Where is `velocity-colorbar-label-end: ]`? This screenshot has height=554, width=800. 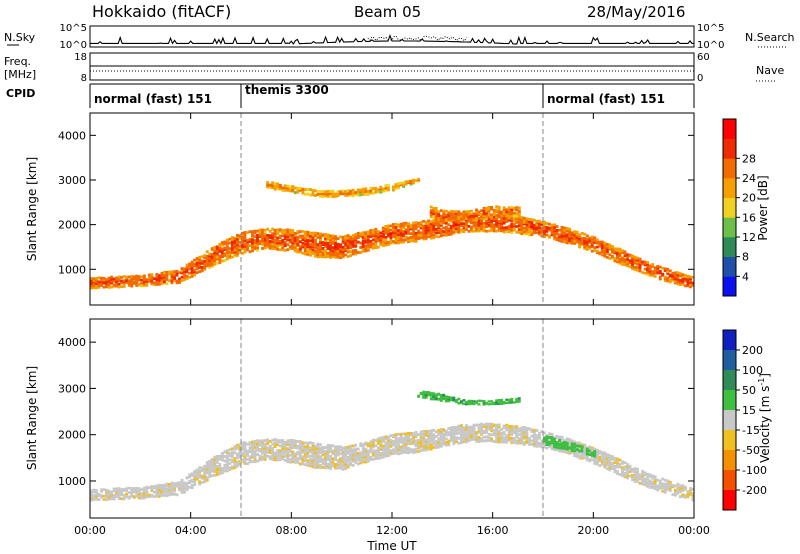 velocity-colorbar-label-end: ] is located at coordinates (765, 375).